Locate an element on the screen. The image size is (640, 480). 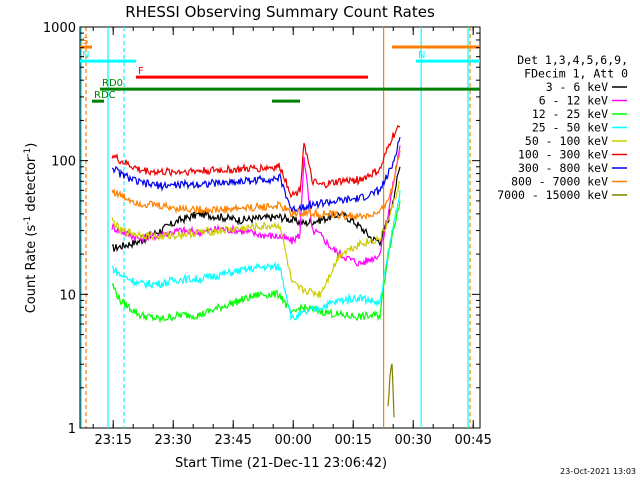
x-tick-label-5: 00:30 is located at coordinates (412, 440).